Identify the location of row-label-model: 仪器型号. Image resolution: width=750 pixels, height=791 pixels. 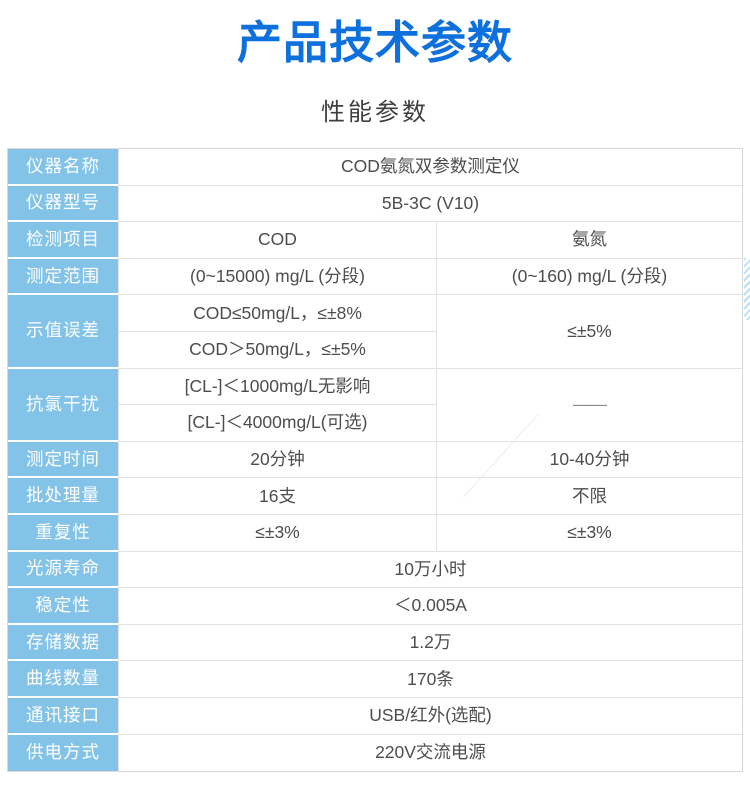
(63, 204).